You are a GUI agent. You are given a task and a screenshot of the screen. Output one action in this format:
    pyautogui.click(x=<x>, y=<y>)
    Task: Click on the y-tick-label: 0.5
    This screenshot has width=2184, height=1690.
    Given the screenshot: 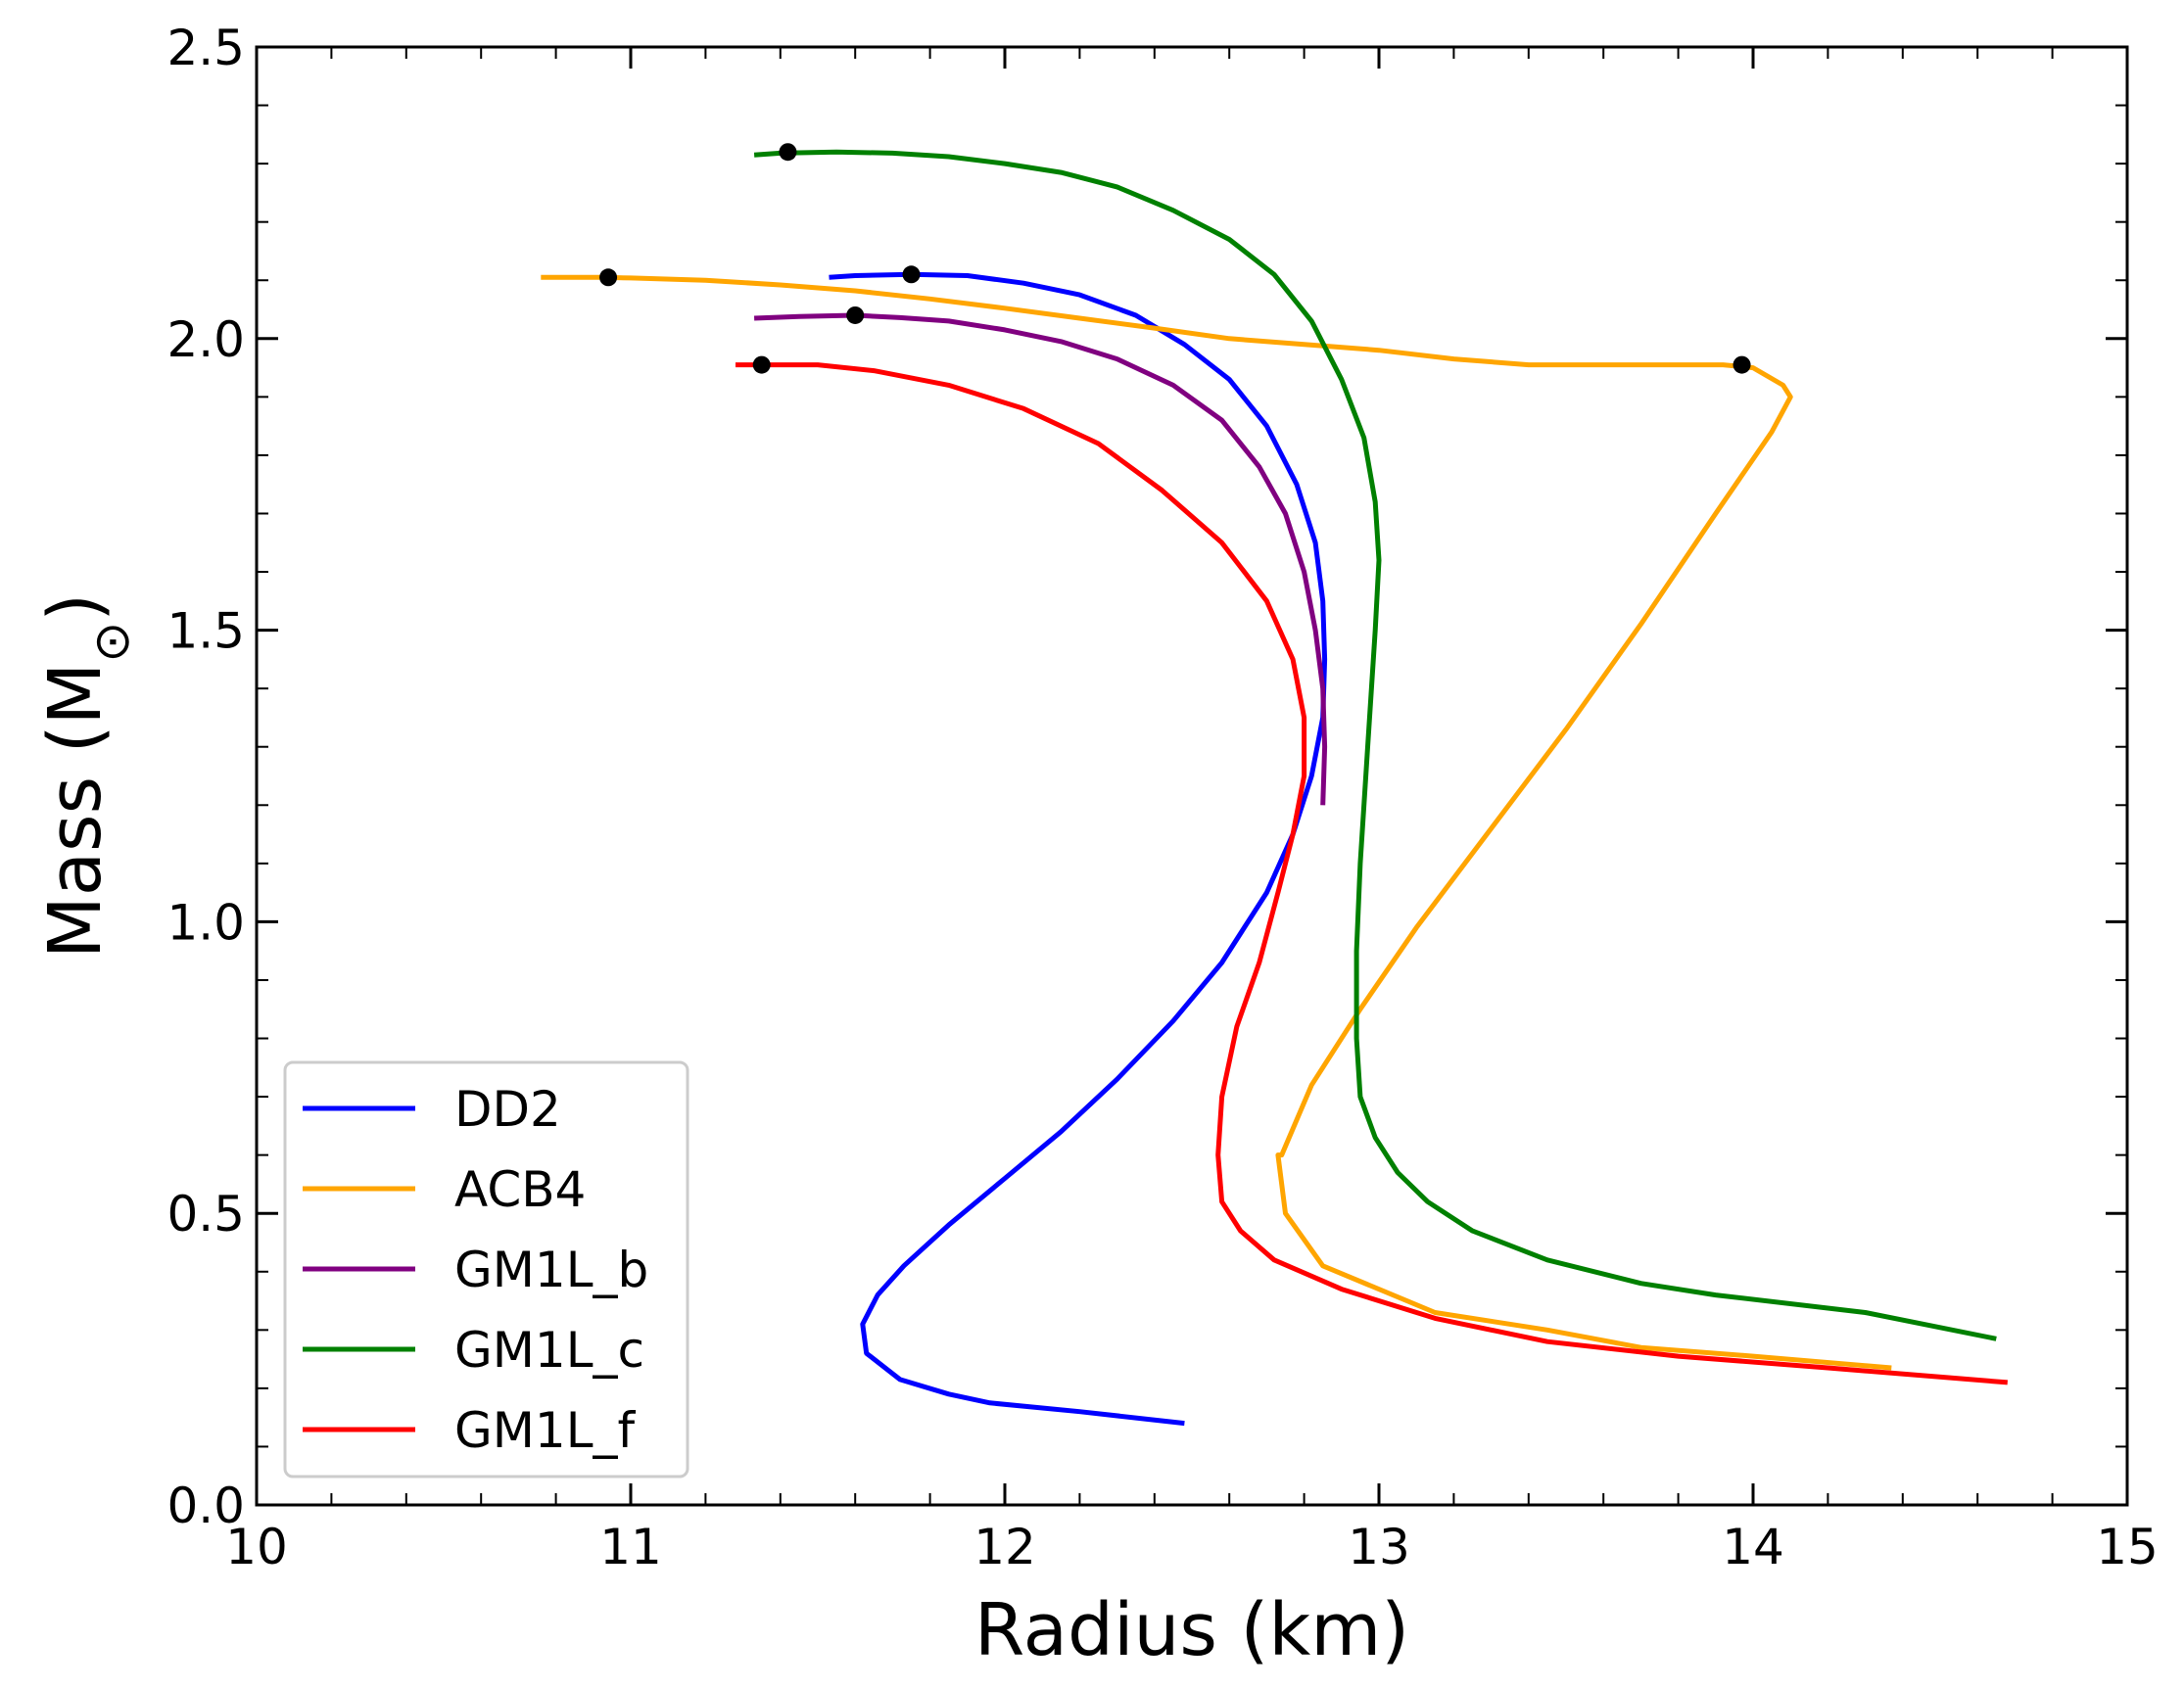 What is the action you would take?
    pyautogui.click(x=205, y=1214)
    